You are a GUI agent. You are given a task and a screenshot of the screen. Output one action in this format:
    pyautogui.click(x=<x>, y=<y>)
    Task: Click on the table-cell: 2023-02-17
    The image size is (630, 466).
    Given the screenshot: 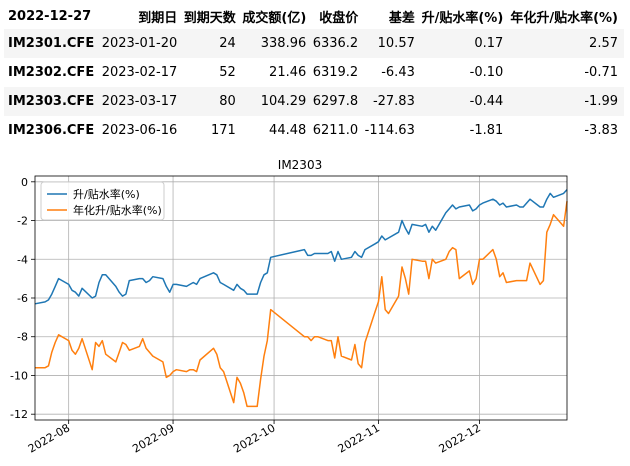 What is the action you would take?
    pyautogui.click(x=139, y=72)
    